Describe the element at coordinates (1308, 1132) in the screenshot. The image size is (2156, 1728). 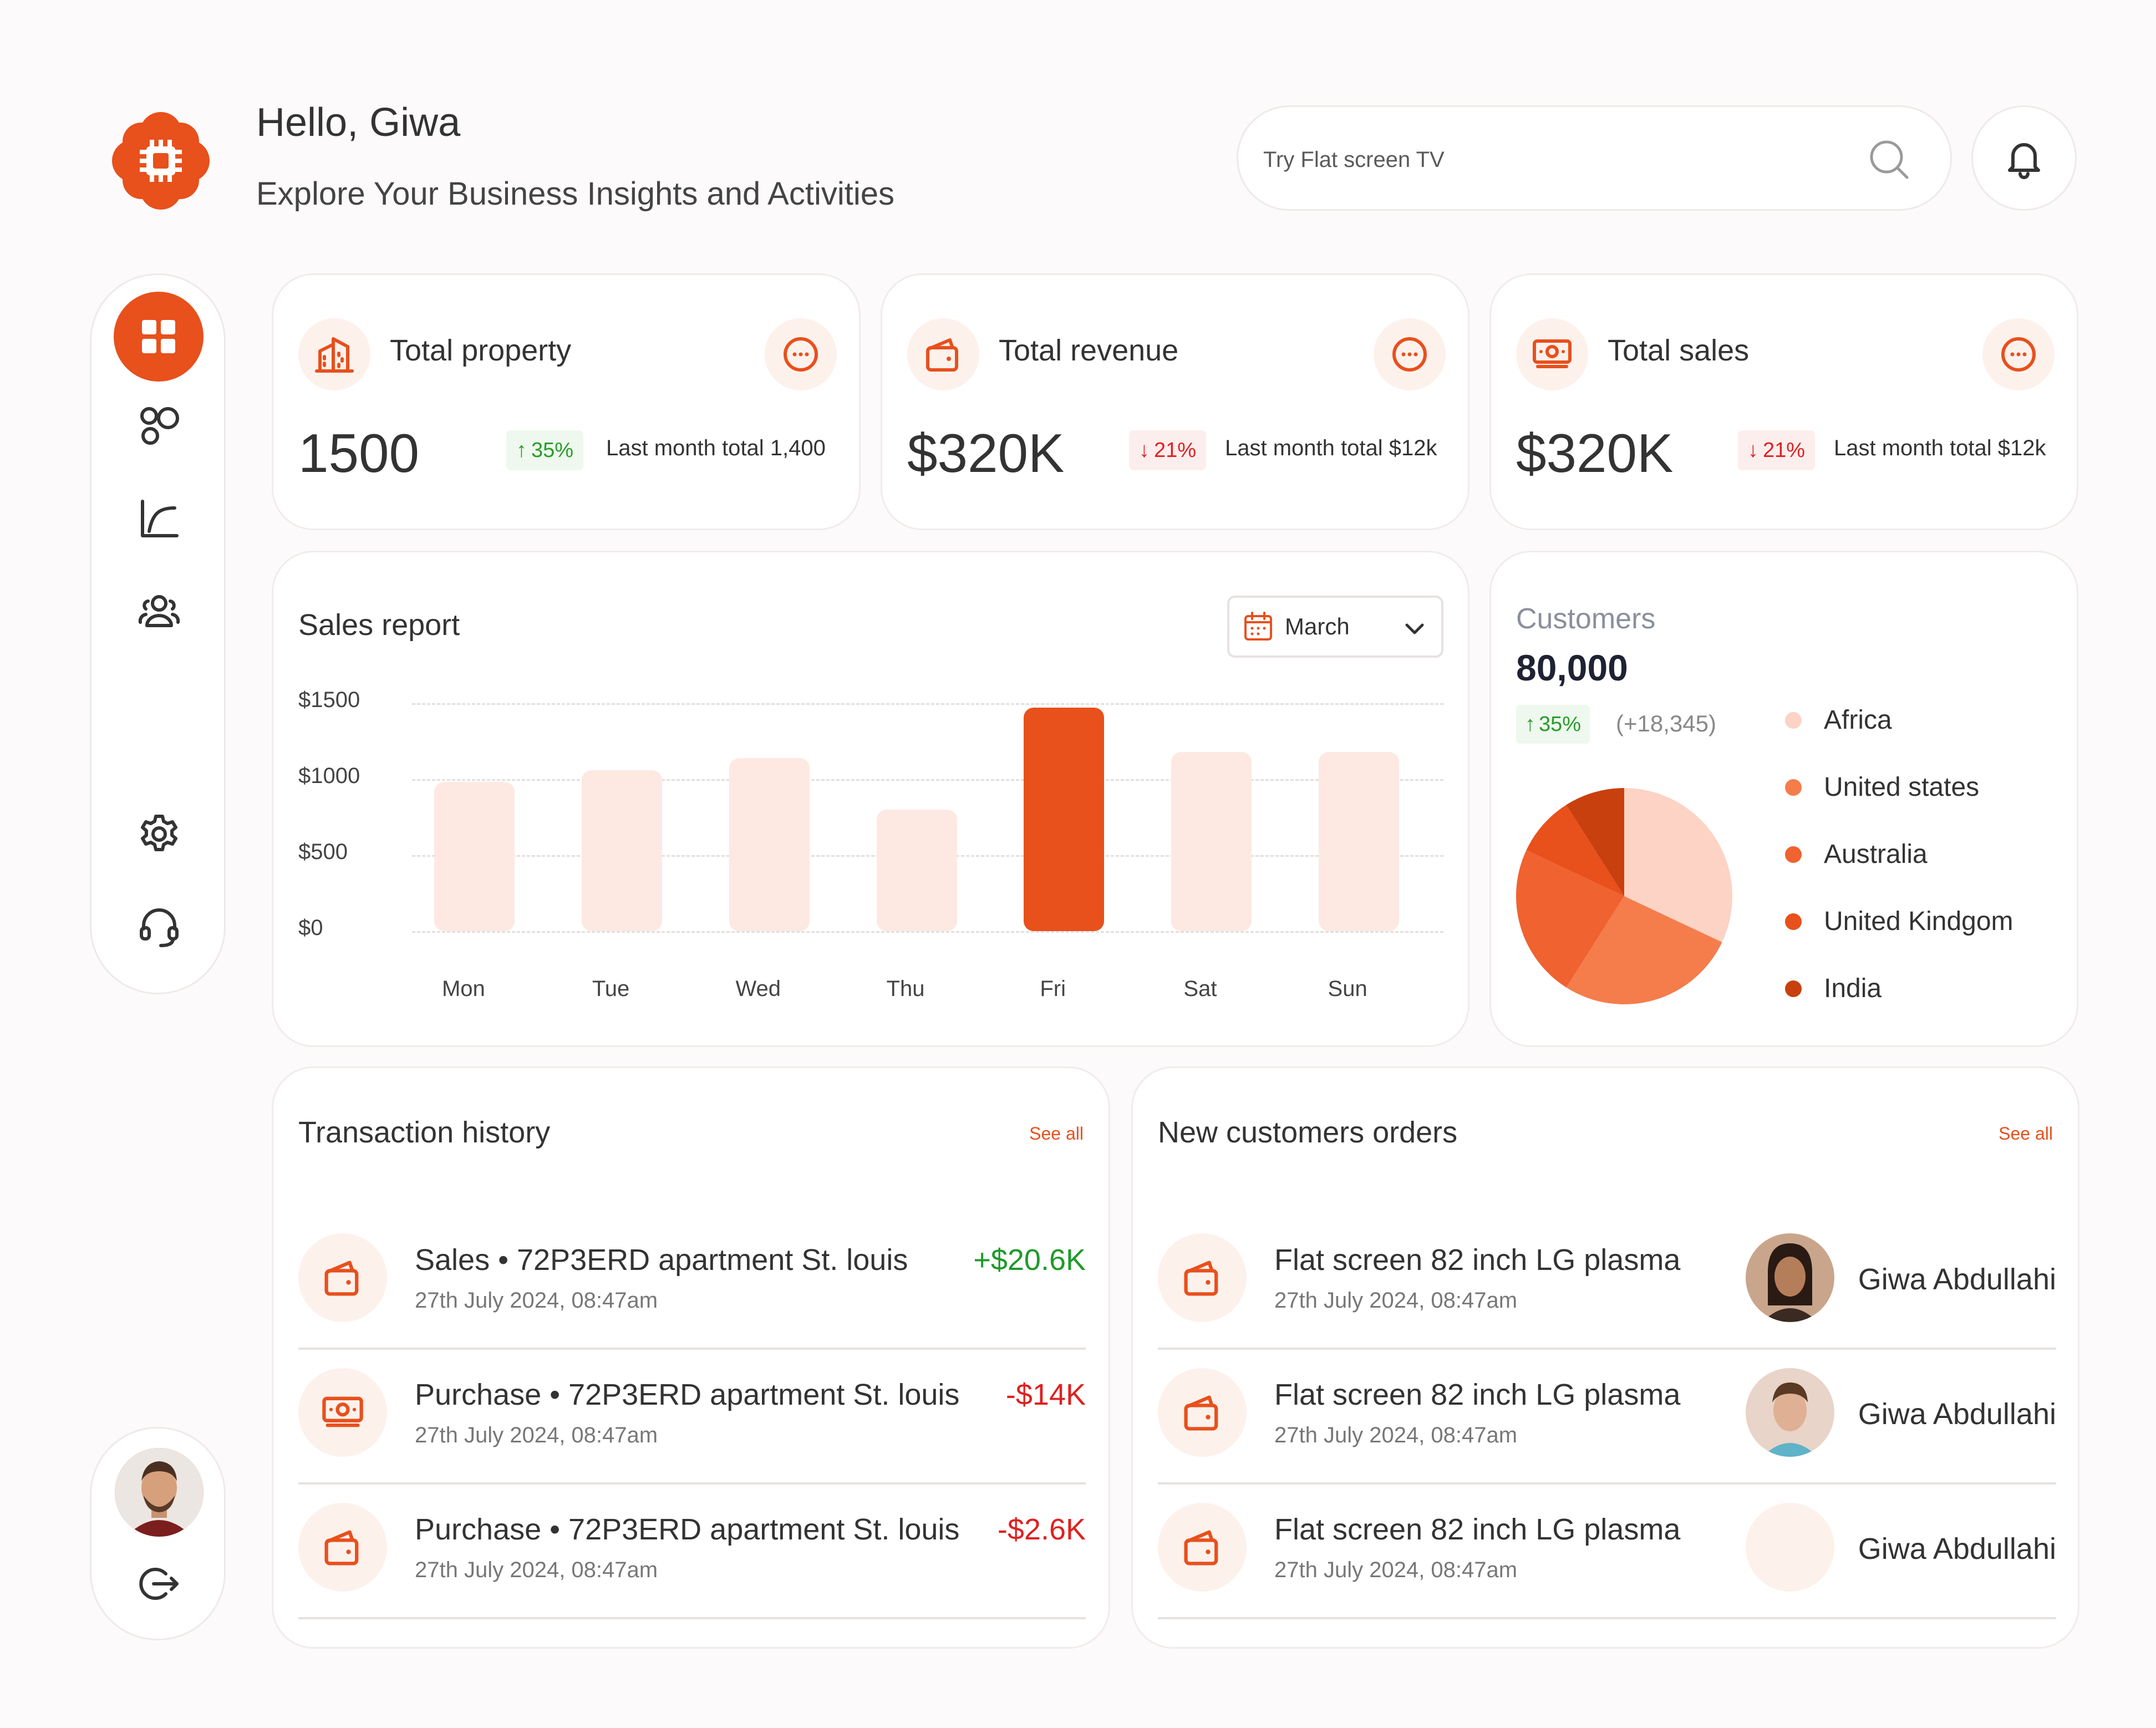
I see `section-title: New customers orders` at that location.